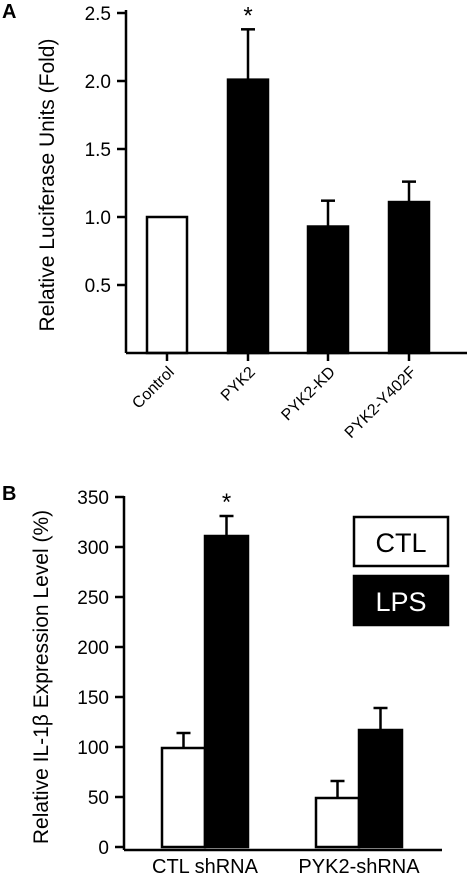  What do you see at coordinates (93, 698) in the screenshot?
I see `panel-b-y-tick-label: 150` at bounding box center [93, 698].